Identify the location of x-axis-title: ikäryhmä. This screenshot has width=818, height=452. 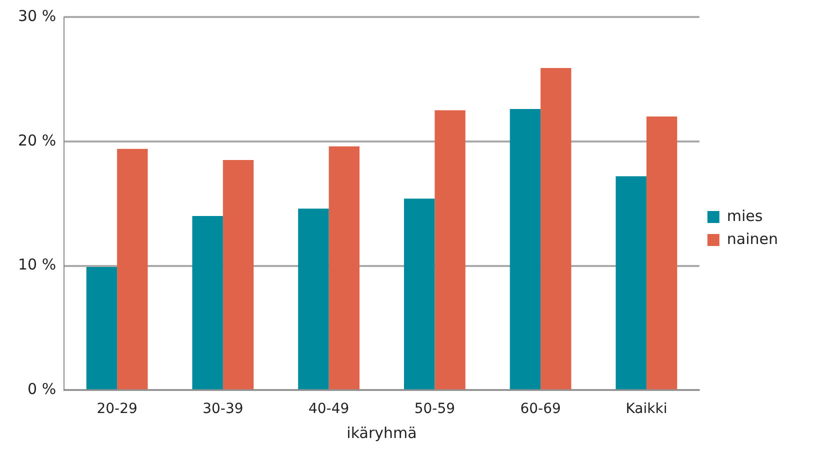
(381, 433).